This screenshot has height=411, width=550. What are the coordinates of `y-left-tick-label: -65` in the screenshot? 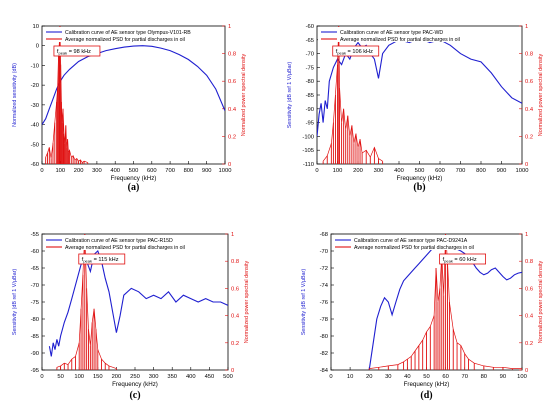 It's located at (310, 41).